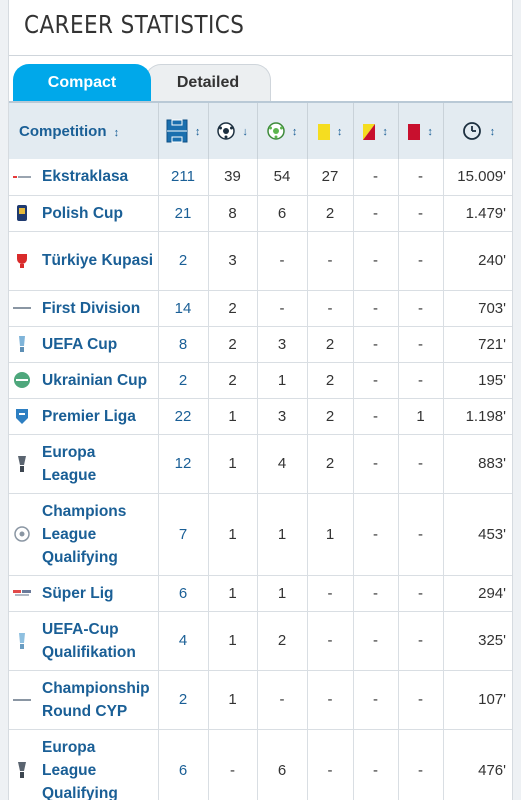 This screenshot has width=521, height=800. What do you see at coordinates (177, 131) in the screenshot?
I see `pitch-icon` at bounding box center [177, 131].